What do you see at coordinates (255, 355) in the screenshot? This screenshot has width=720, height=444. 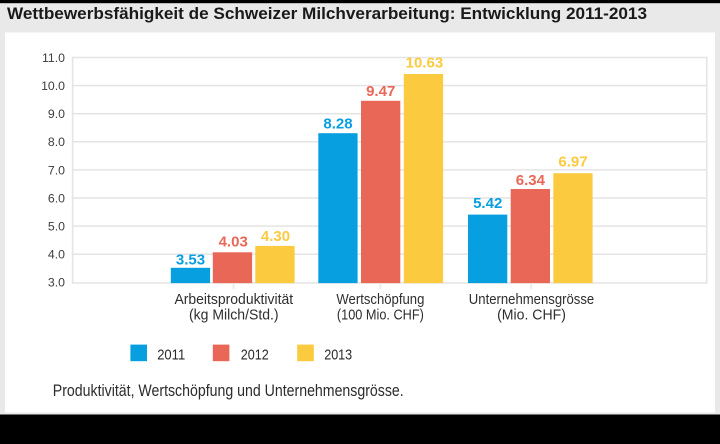 I see `svg-text: 2012` at bounding box center [255, 355].